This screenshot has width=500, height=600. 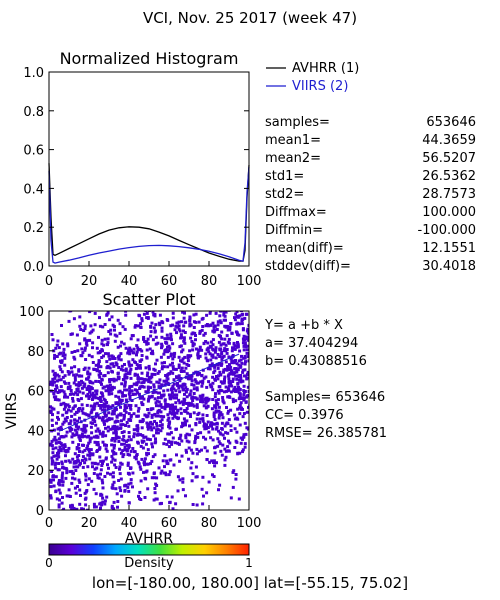 What do you see at coordinates (249, 281) in the screenshot?
I see `histogram-x-tick-label: 100` at bounding box center [249, 281].